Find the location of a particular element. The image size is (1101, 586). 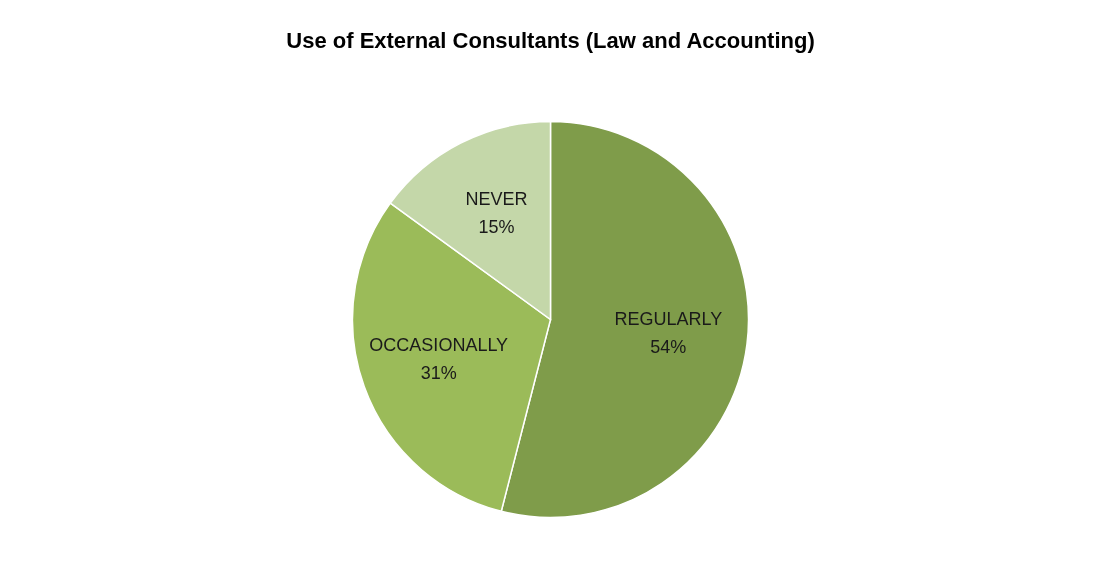

slice-label: NEVER is located at coordinates (496, 198).